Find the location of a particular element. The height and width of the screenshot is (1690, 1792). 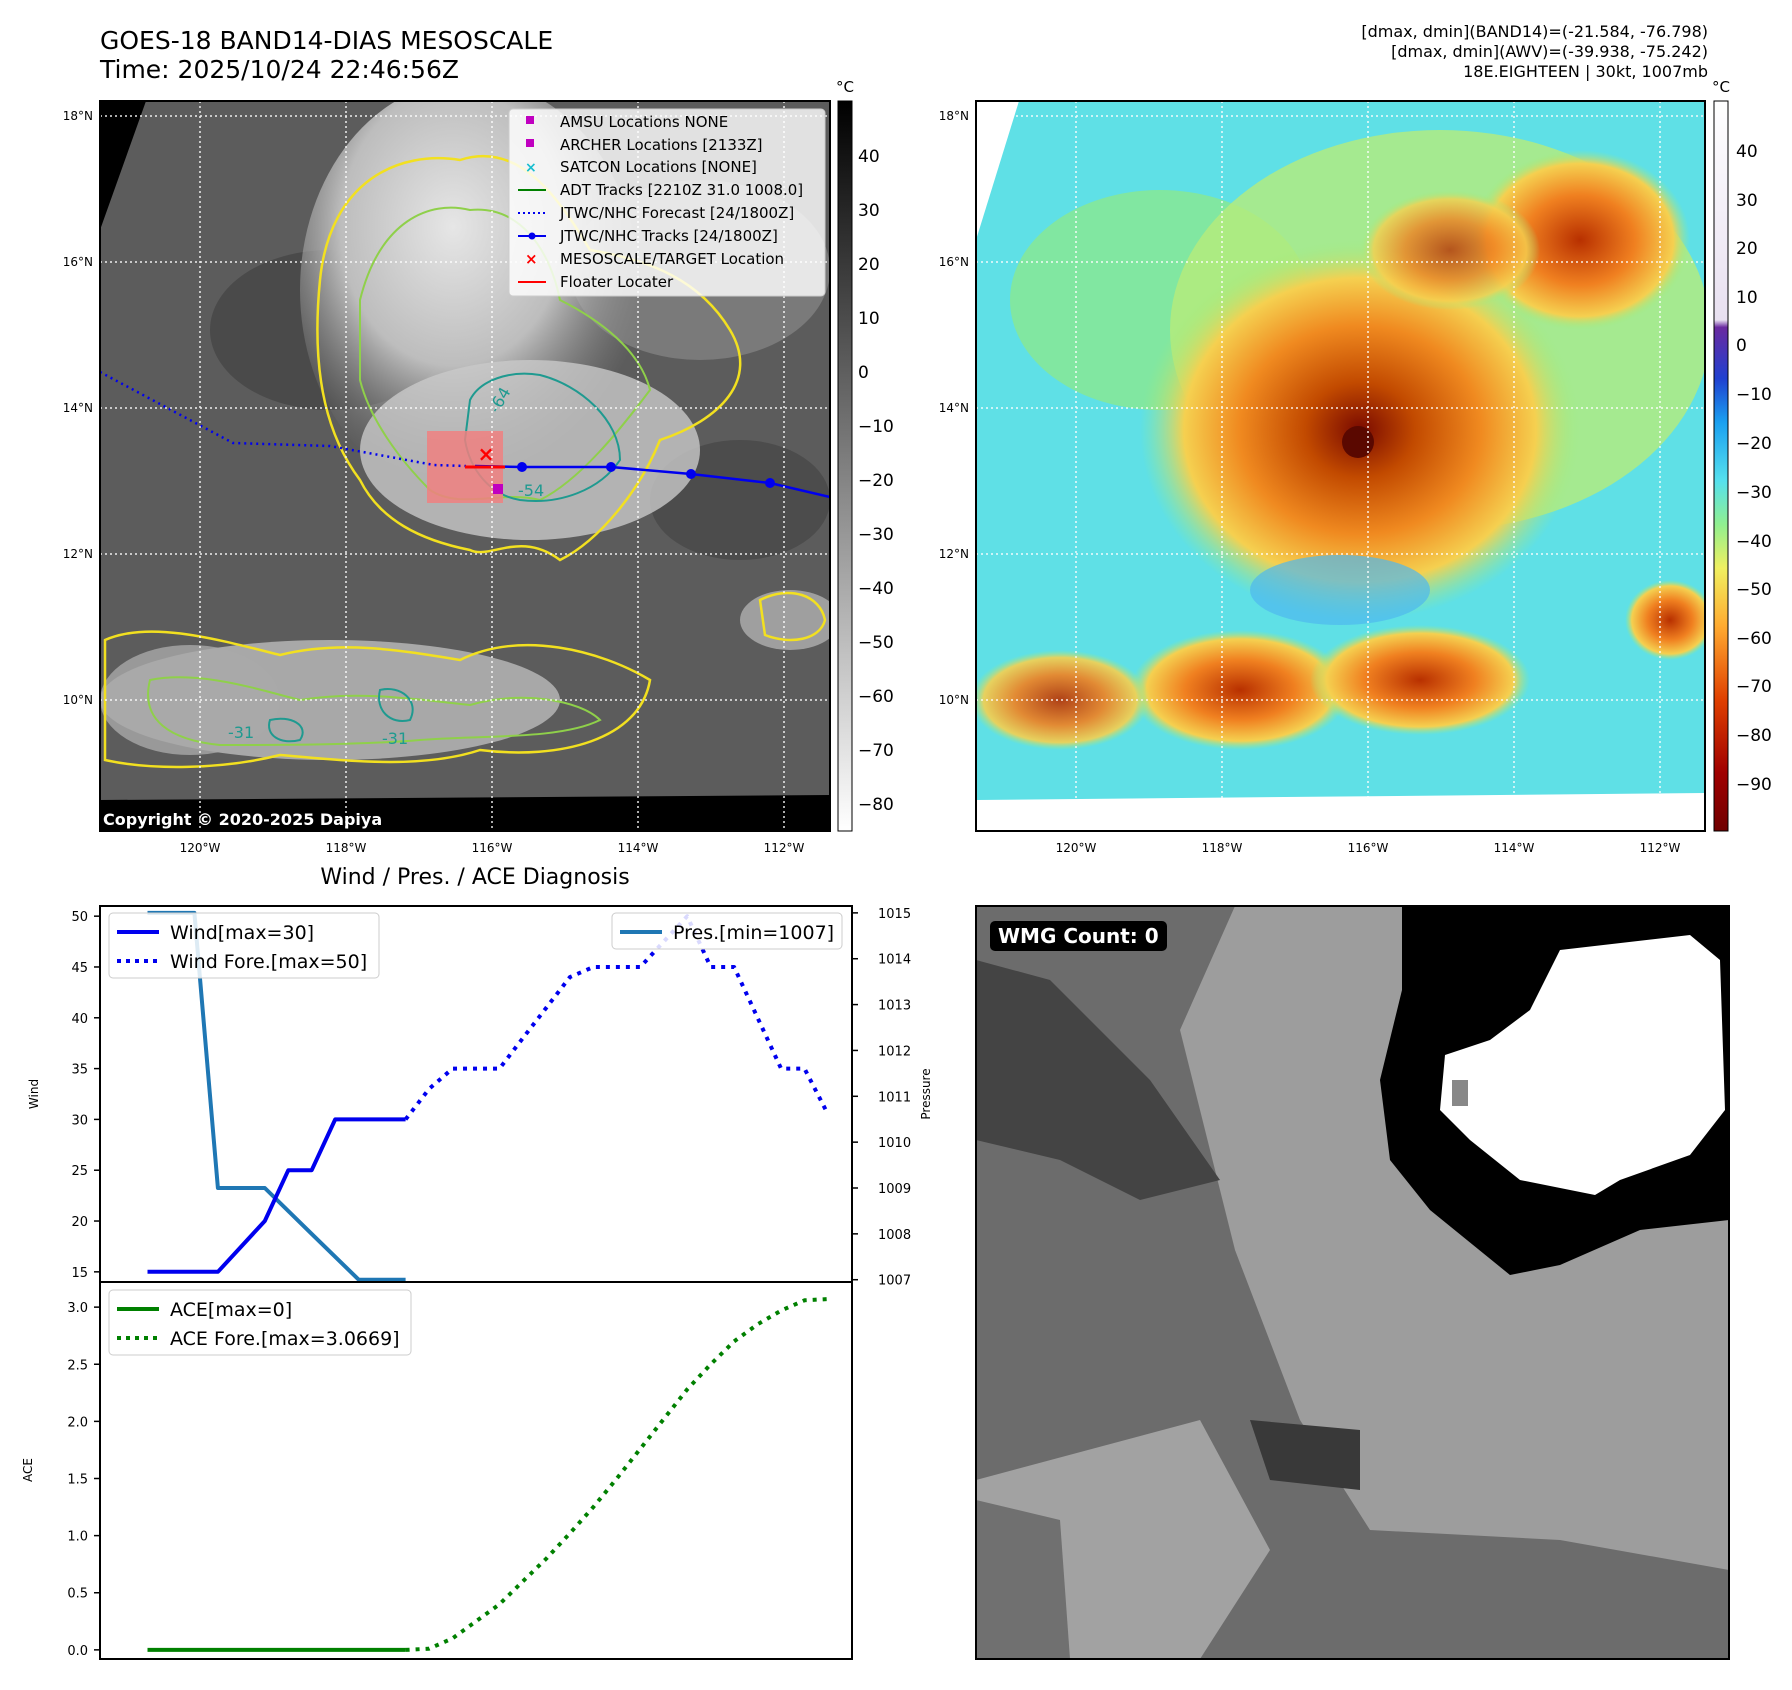

awv-tick-0: 0 is located at coordinates (1741, 346).